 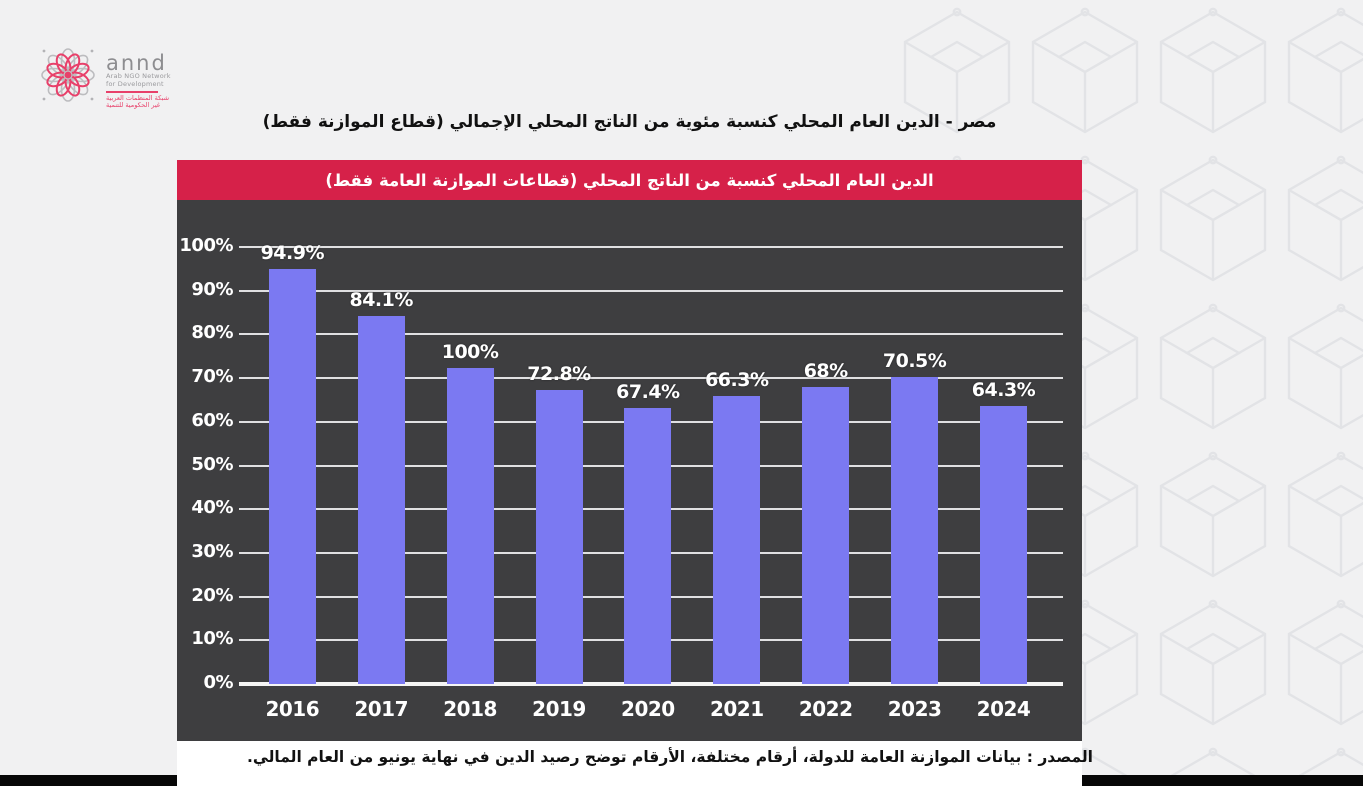 I want to click on annd-tagline-line2: for Development, so click(x=135, y=83).